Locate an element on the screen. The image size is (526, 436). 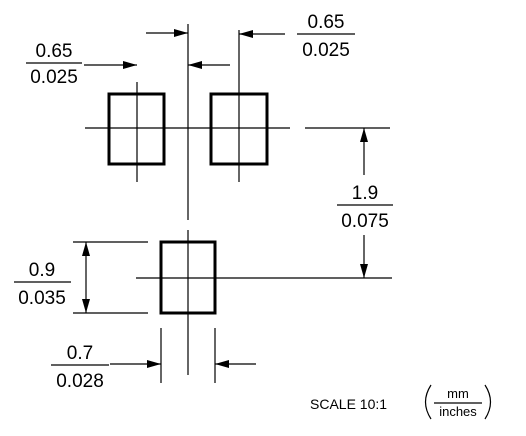
units-legend-inches: inches is located at coordinates (458, 411).